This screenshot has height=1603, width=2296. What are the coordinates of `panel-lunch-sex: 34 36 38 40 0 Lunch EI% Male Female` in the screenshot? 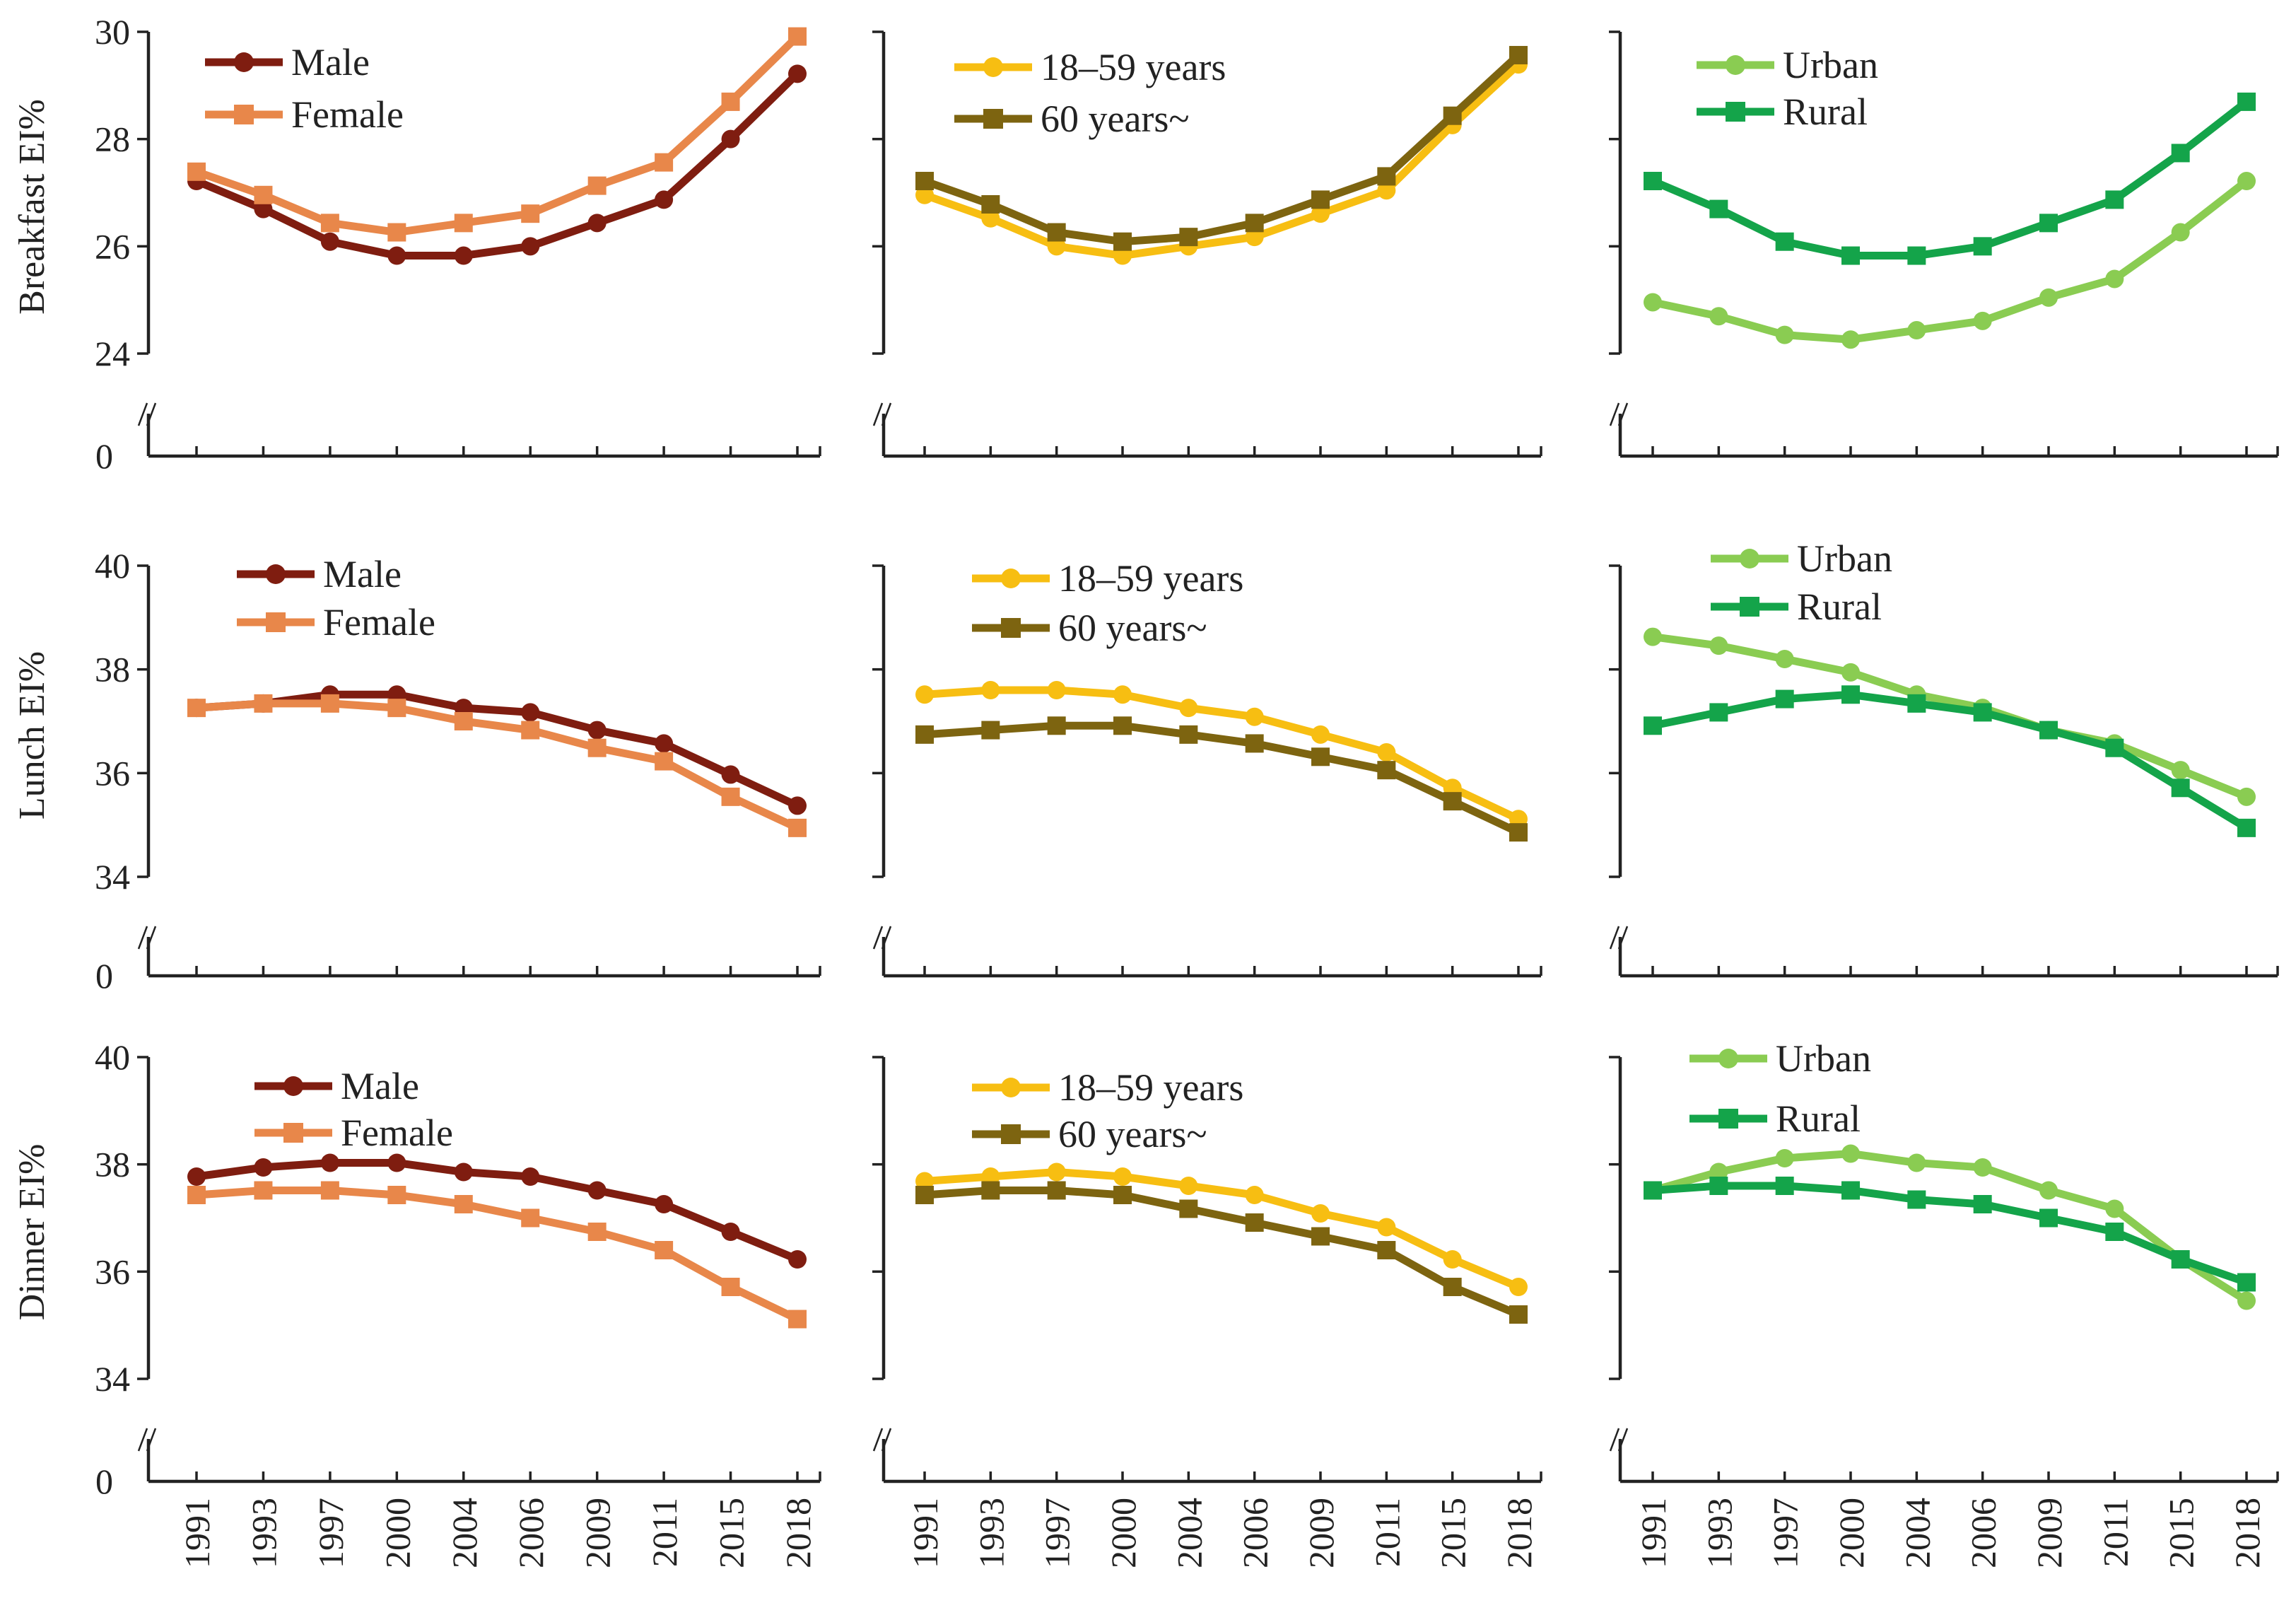 It's located at (416, 771).